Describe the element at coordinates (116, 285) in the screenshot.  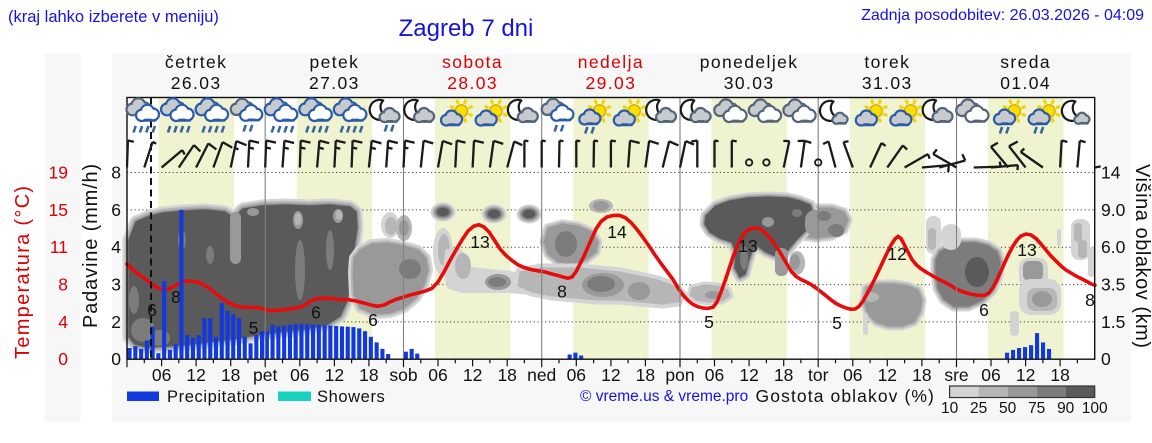
I see `svg-text: 3` at that location.